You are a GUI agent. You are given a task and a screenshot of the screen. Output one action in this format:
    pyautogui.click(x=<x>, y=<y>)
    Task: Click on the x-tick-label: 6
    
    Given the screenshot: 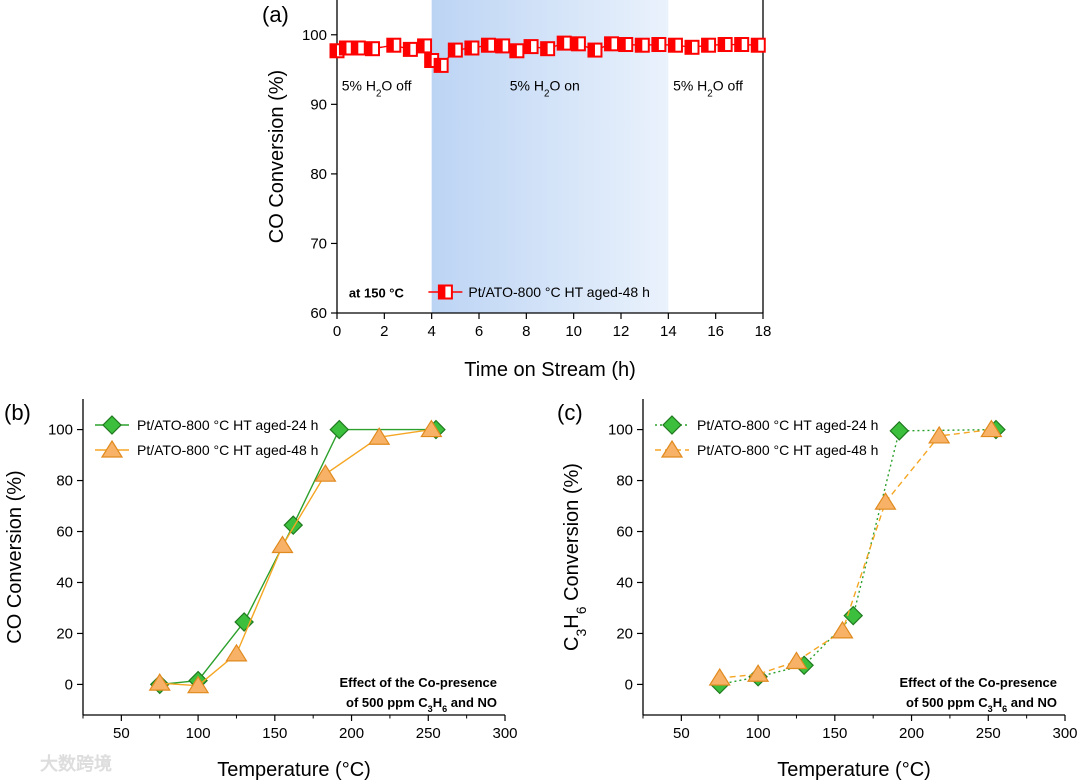 What is the action you would take?
    pyautogui.click(x=479, y=331)
    